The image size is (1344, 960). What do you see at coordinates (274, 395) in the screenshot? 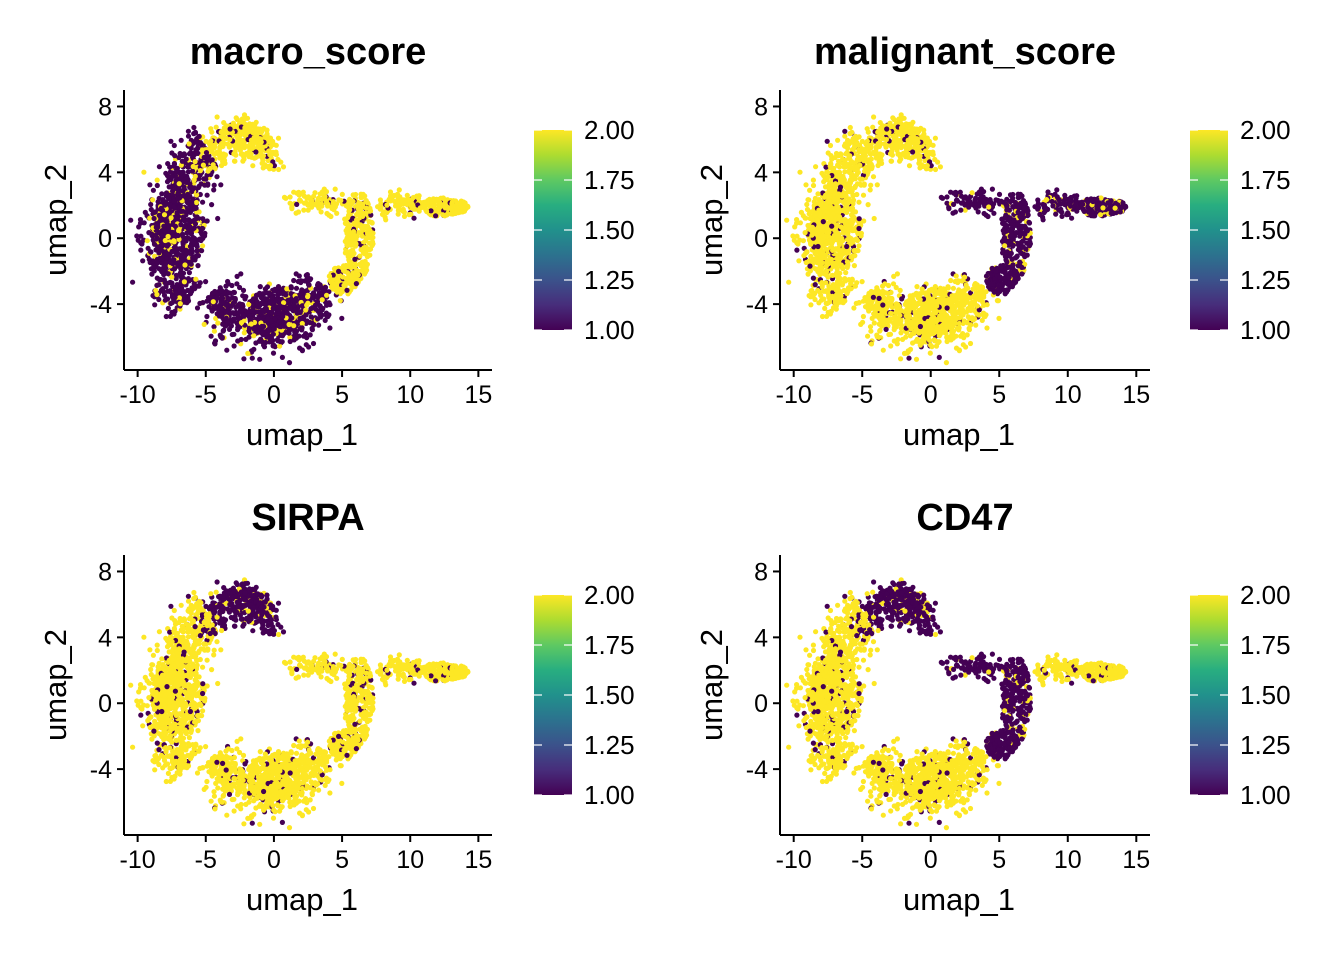
I see `x-tick-label: 0` at bounding box center [274, 395].